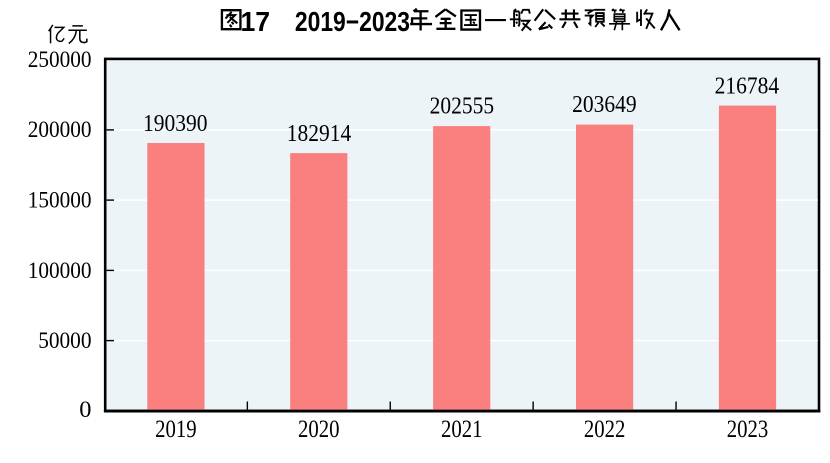  What do you see at coordinates (85, 410) in the screenshot?
I see `svg-text: 0` at bounding box center [85, 410].